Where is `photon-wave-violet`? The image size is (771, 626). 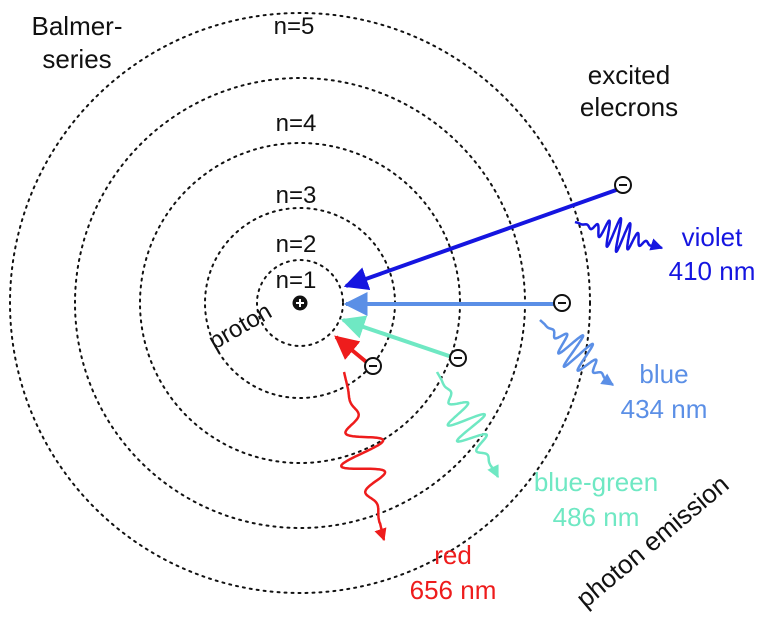 photon-wave-violet is located at coordinates (619, 235).